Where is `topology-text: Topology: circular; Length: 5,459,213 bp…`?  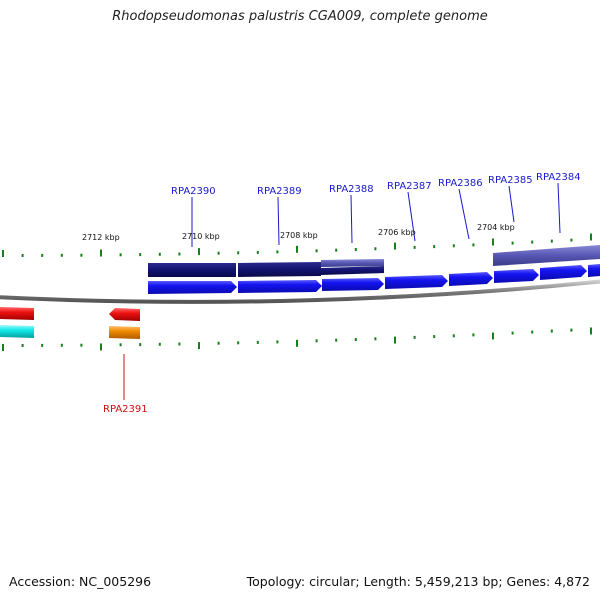 topology-text: Topology: circular; Length: 5,459,213 bp… is located at coordinates (418, 581).